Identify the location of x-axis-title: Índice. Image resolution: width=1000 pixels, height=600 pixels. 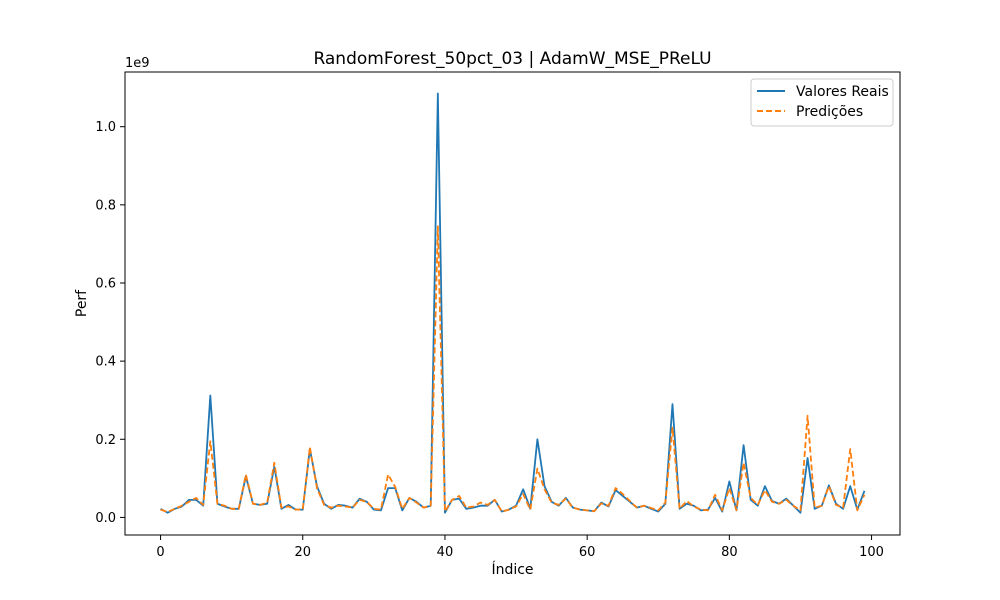
(512, 569).